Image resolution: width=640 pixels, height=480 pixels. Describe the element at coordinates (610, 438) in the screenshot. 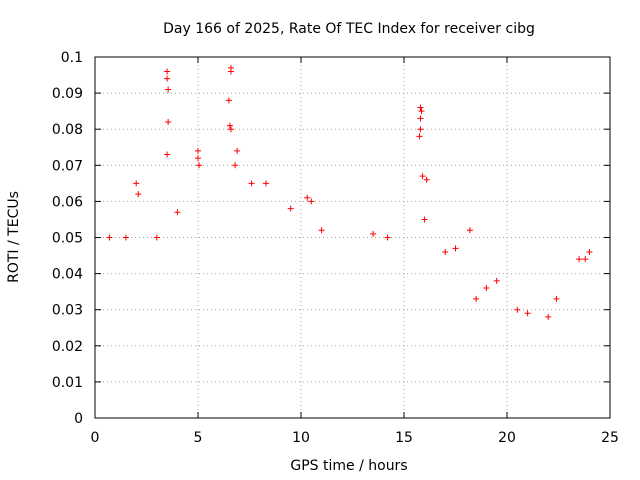

I see `x-tick-label: 25` at that location.